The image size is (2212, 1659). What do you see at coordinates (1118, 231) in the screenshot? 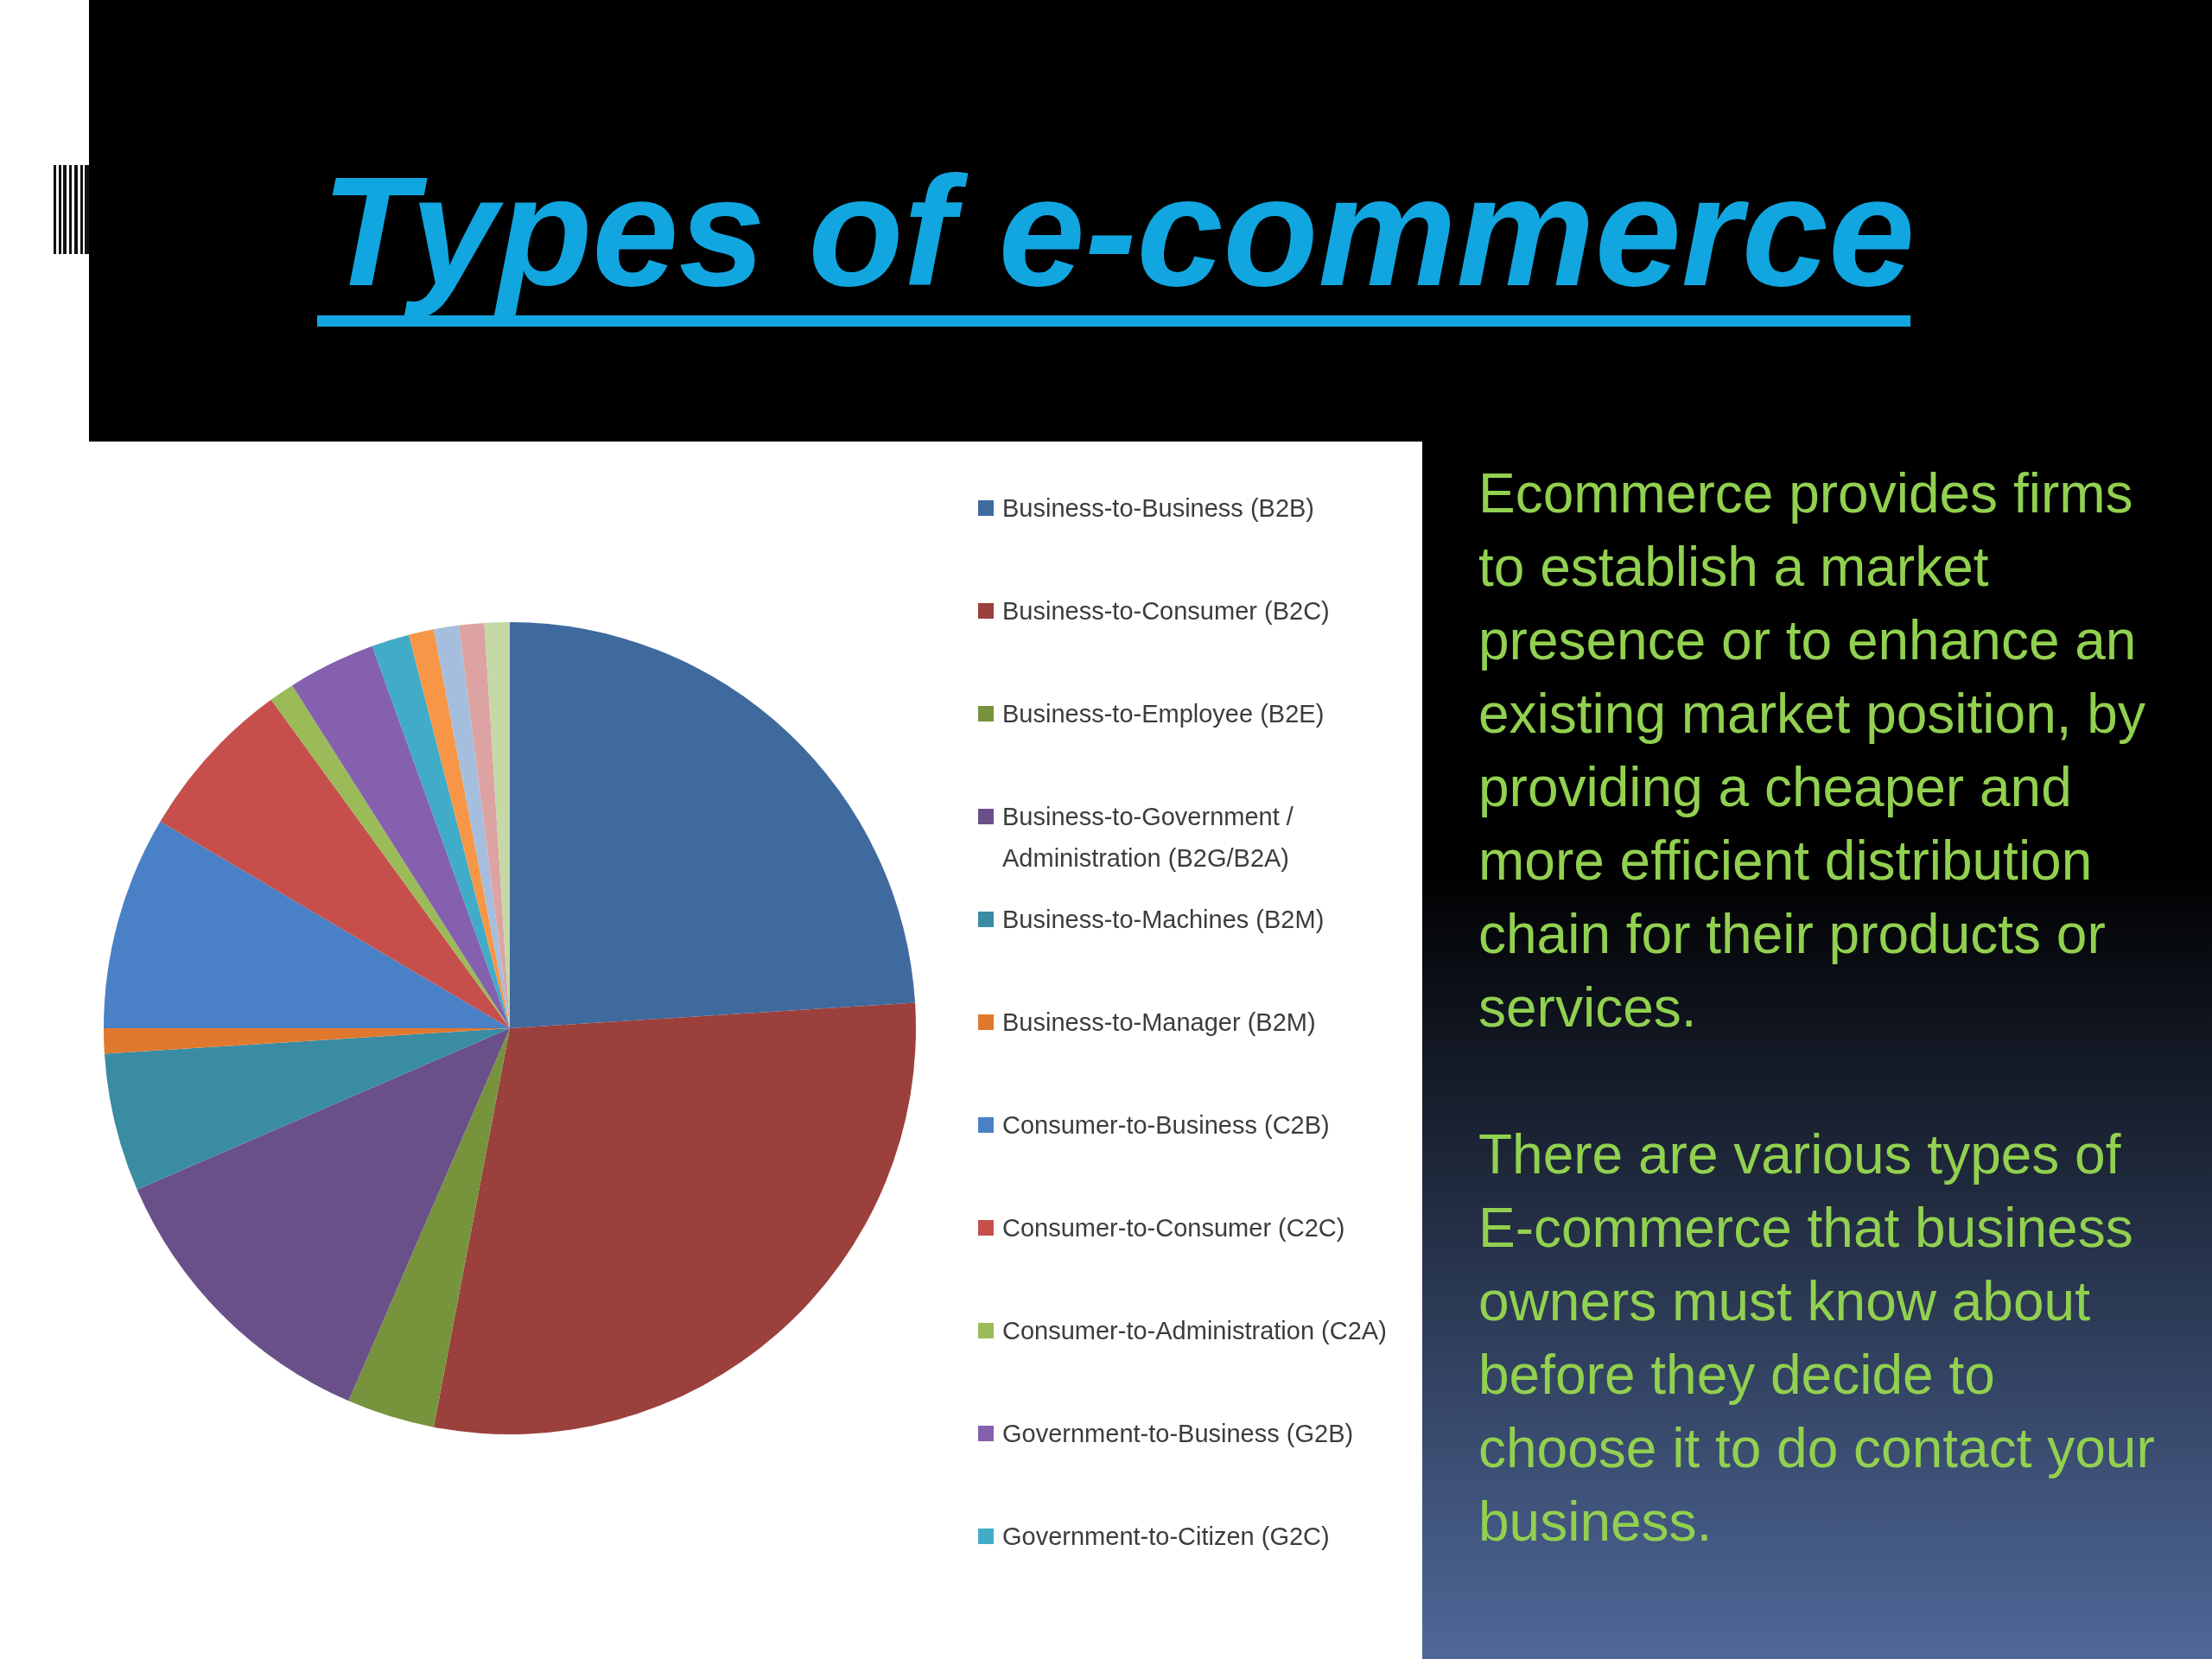
I see `chart-title: Types of e-commerce` at bounding box center [1118, 231].